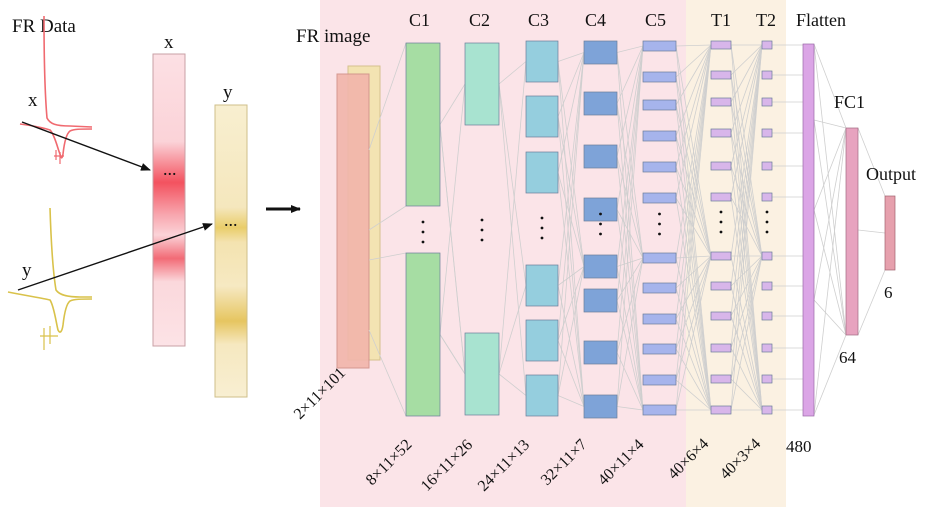  What do you see at coordinates (721, 20) in the screenshot?
I see `t1-title-label: T1` at bounding box center [721, 20].